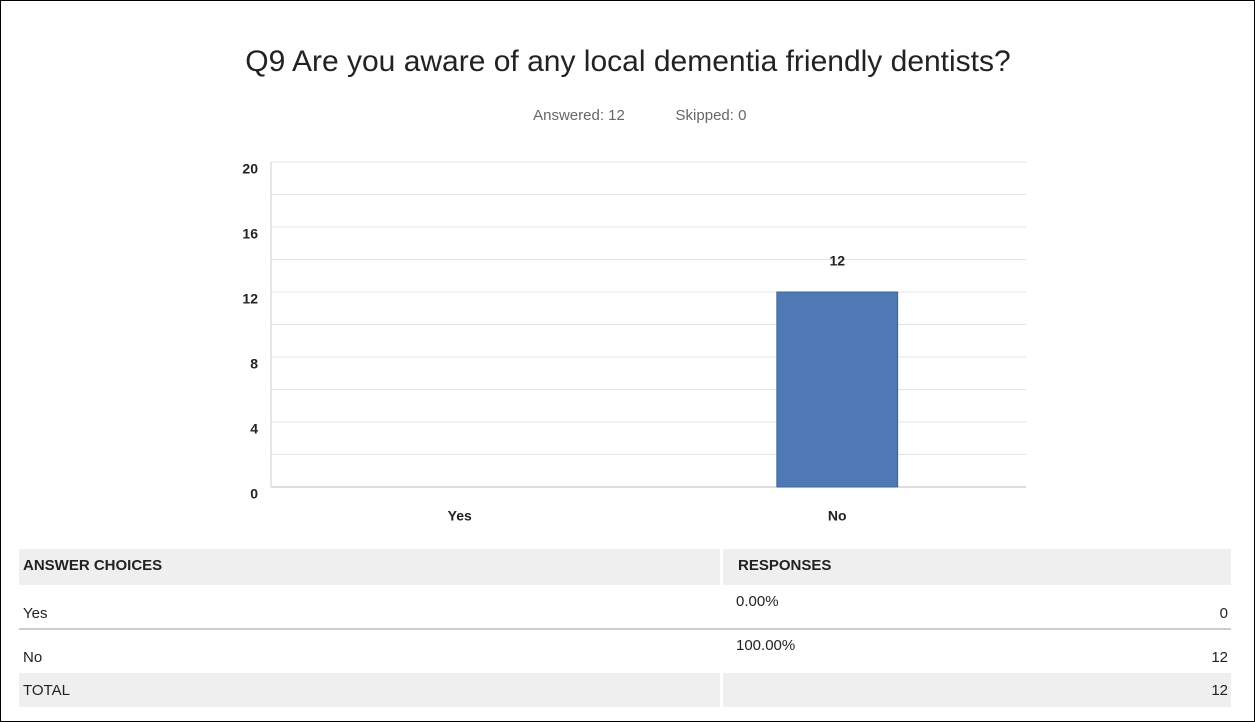 The image size is (1255, 722). Describe the element at coordinates (837, 516) in the screenshot. I see `x-tick-label: No` at that location.